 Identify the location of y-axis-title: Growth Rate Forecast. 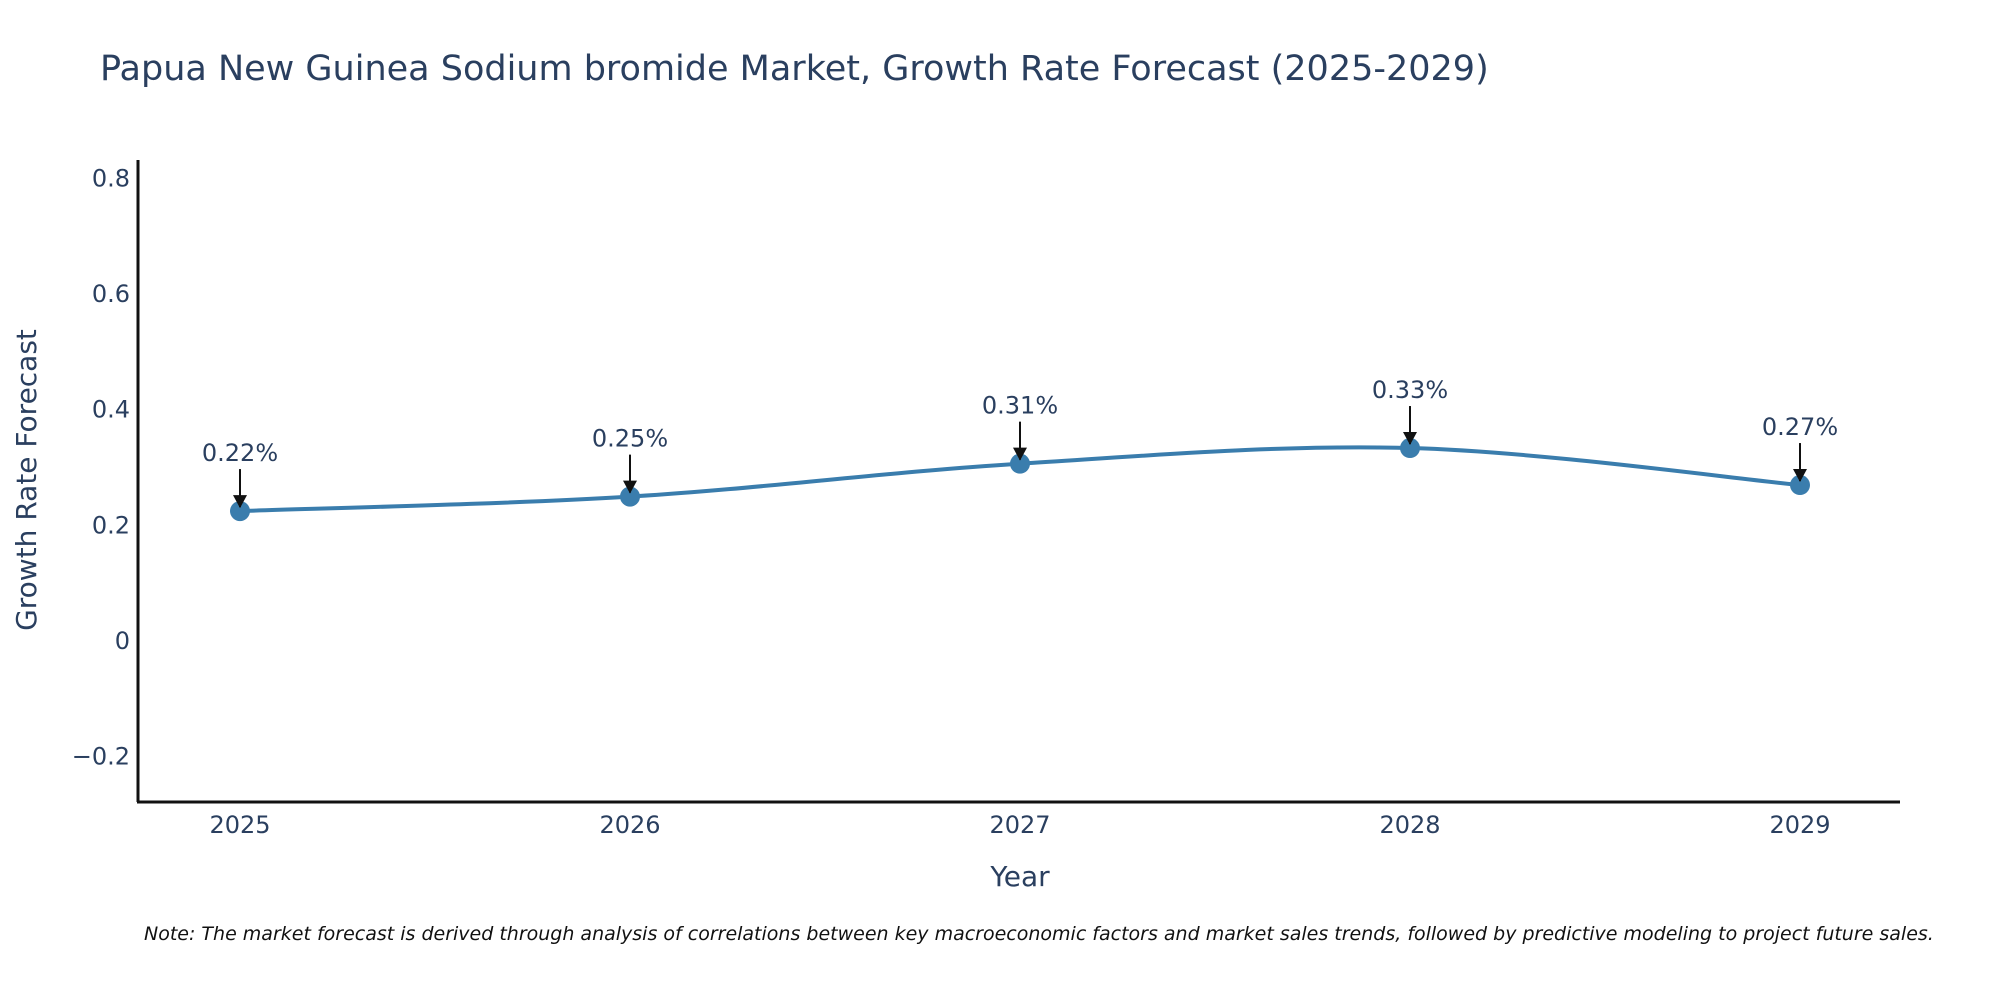
(26, 480).